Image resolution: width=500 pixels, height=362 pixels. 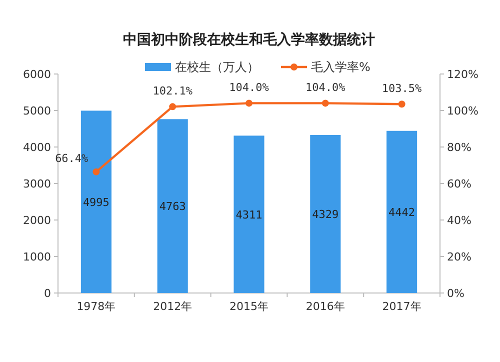 I want to click on data-label: 4329, so click(x=325, y=214).